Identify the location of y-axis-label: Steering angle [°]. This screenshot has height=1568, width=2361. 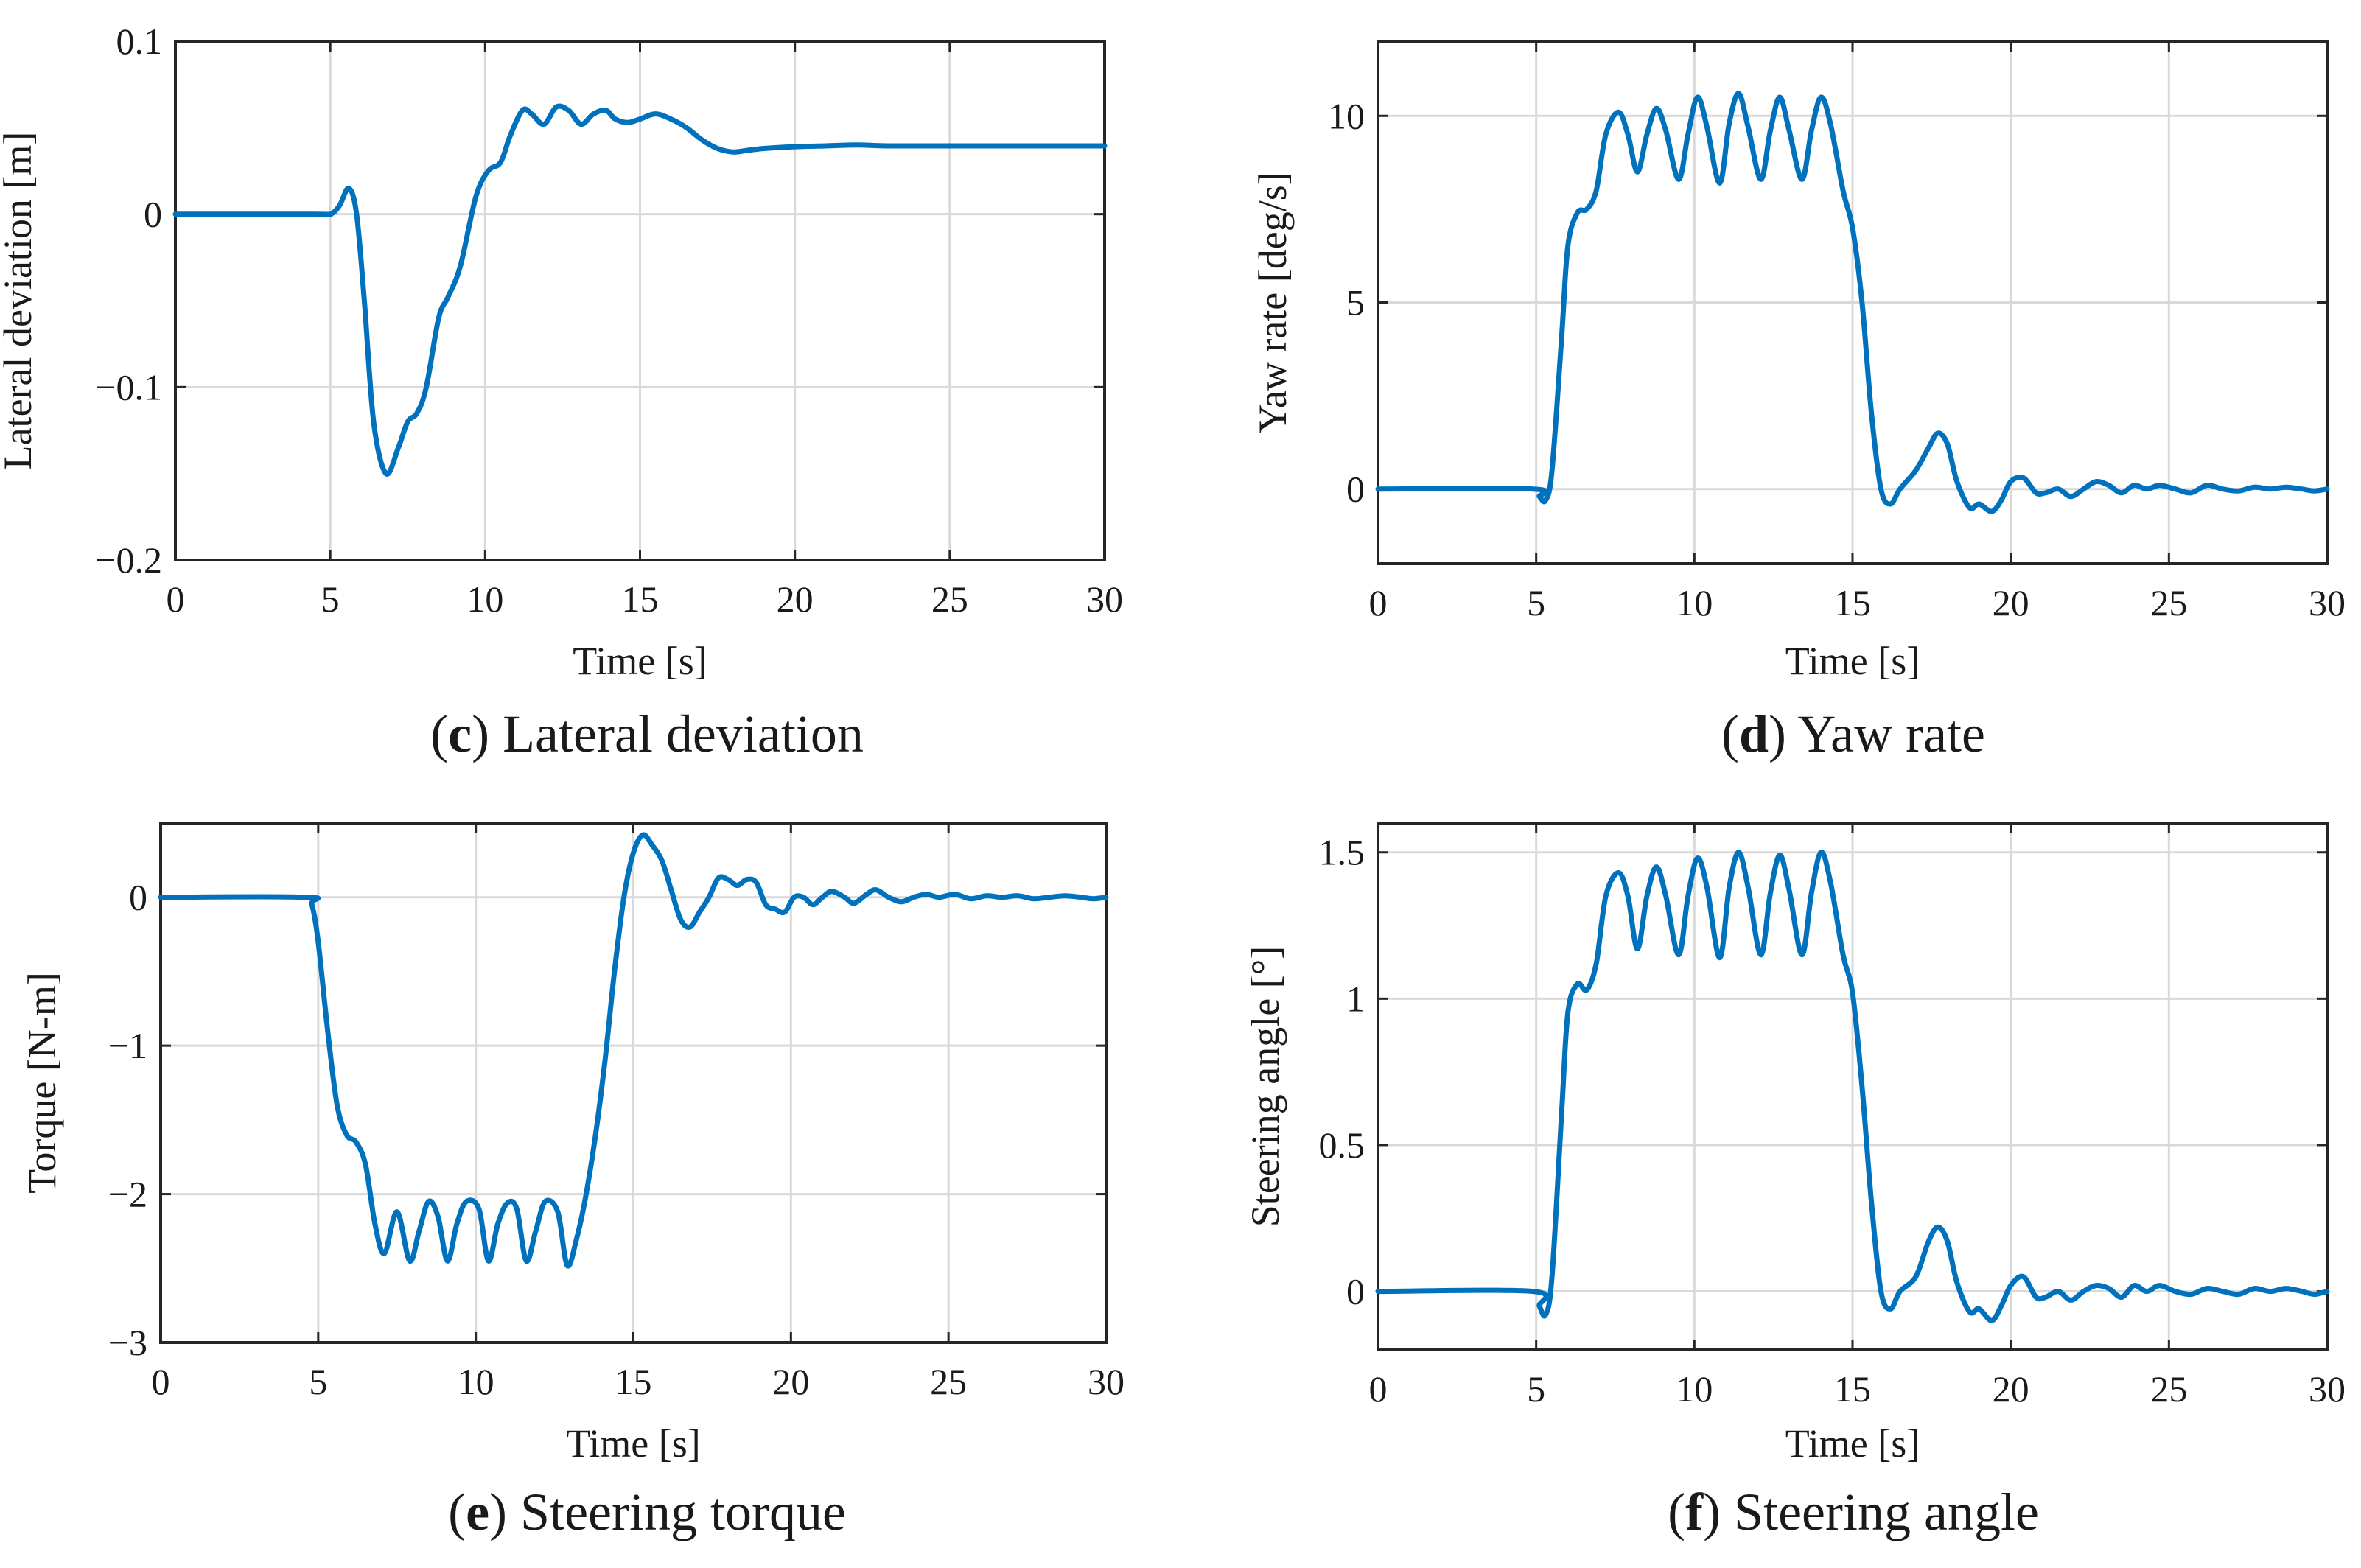
(1265, 1086).